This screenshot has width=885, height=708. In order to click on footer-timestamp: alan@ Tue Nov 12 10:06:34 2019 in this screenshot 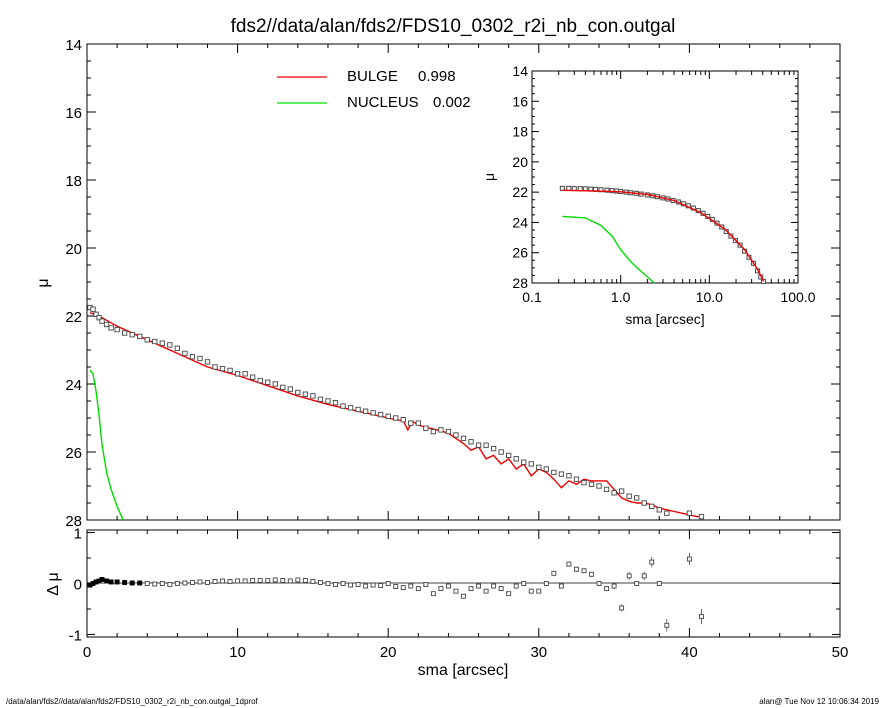, I will do `click(819, 701)`.